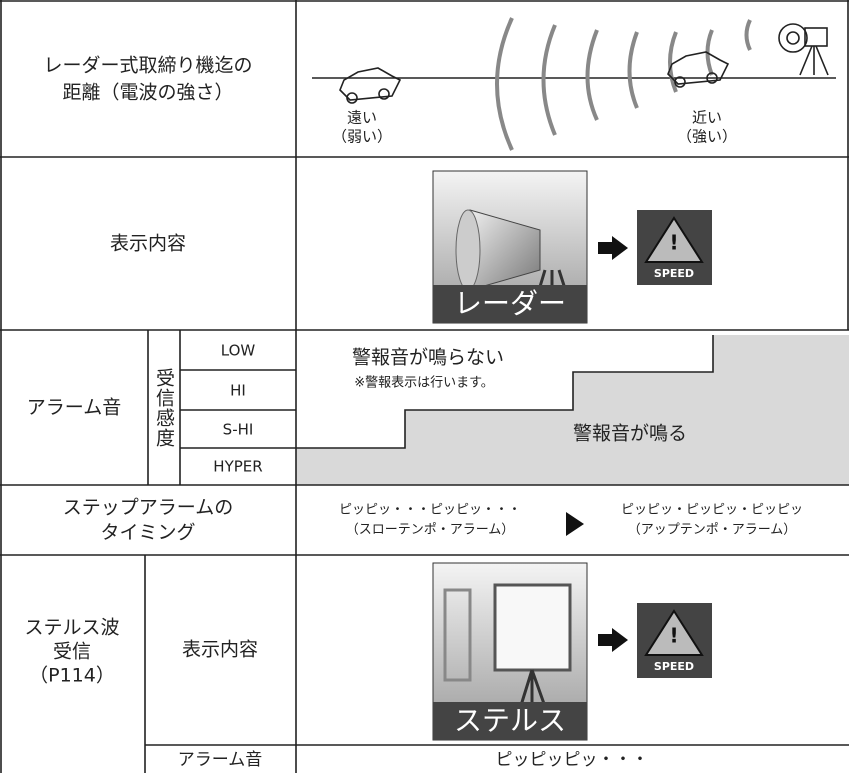  I want to click on label: ステルス波, so click(71, 628).